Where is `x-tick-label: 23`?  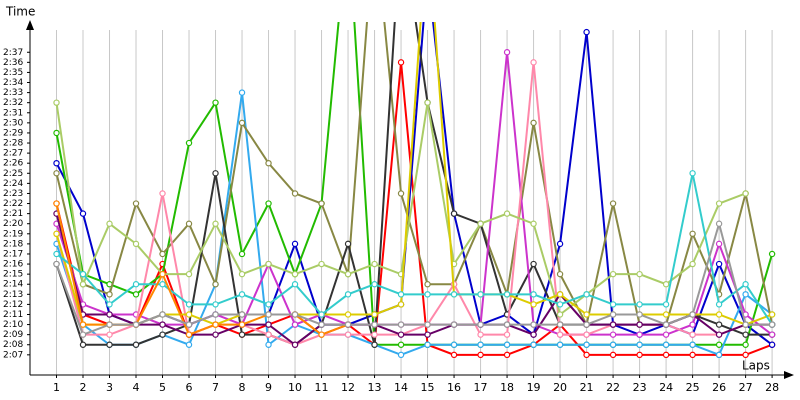
x-tick-label: 23 is located at coordinates (640, 387).